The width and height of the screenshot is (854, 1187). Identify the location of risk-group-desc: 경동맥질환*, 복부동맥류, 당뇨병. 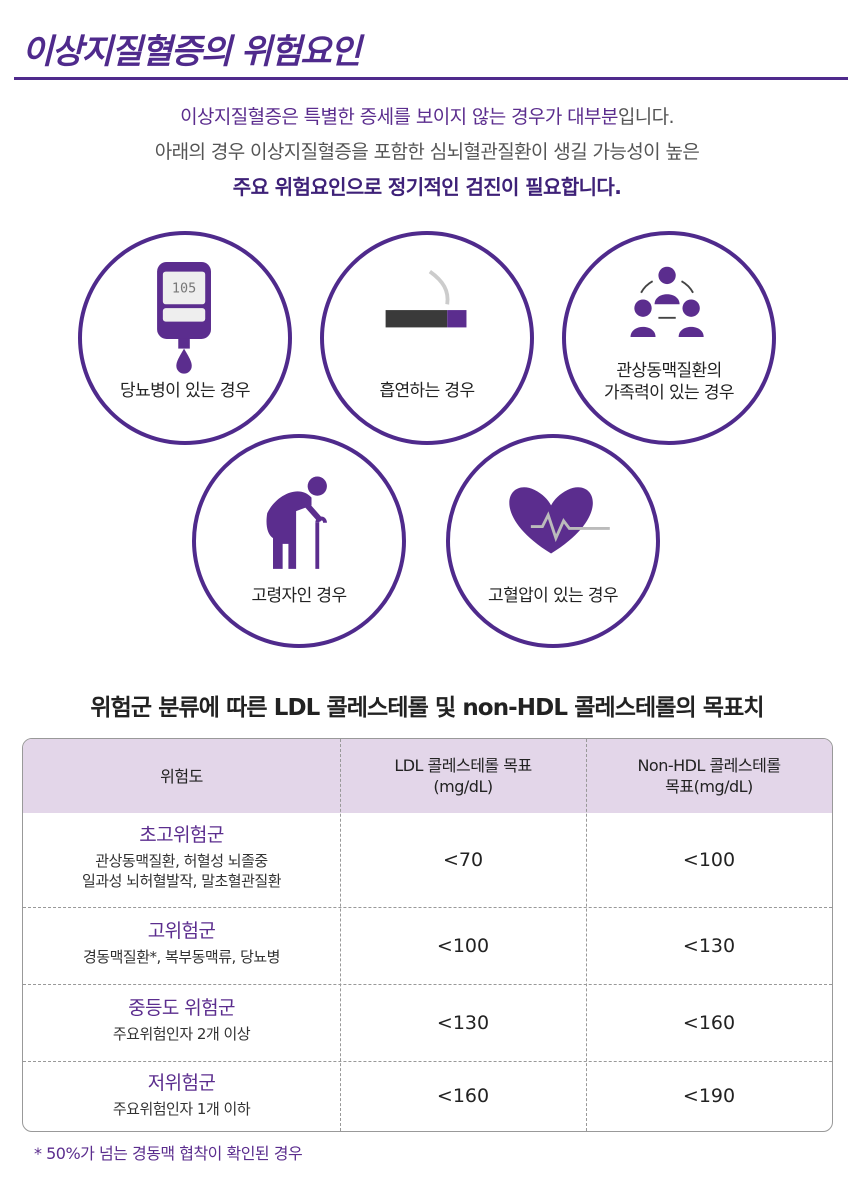
(181, 957).